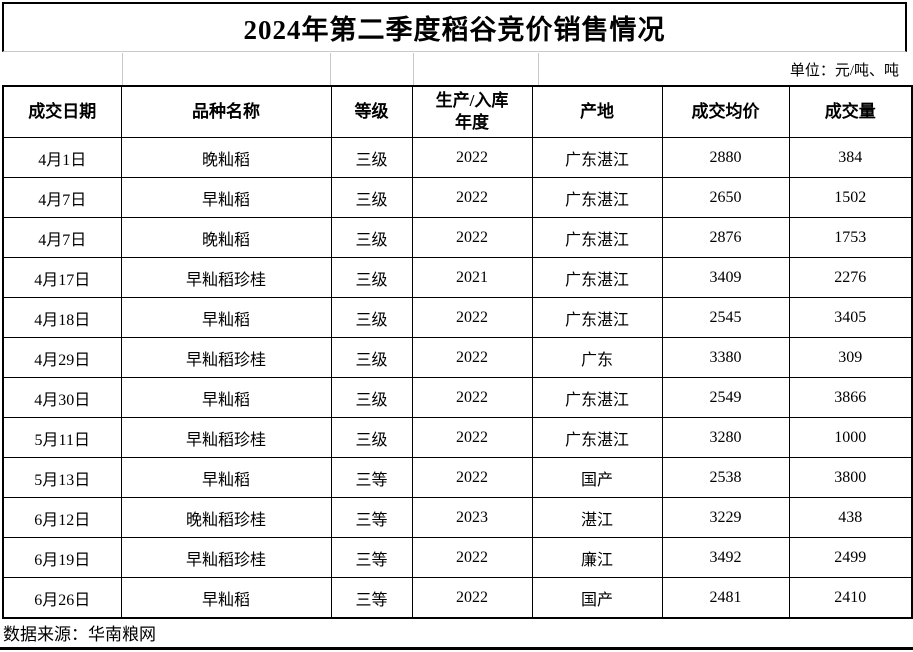 The image size is (913, 652). What do you see at coordinates (226, 111) in the screenshot?
I see `column-header-variety-name: 品种名称` at bounding box center [226, 111].